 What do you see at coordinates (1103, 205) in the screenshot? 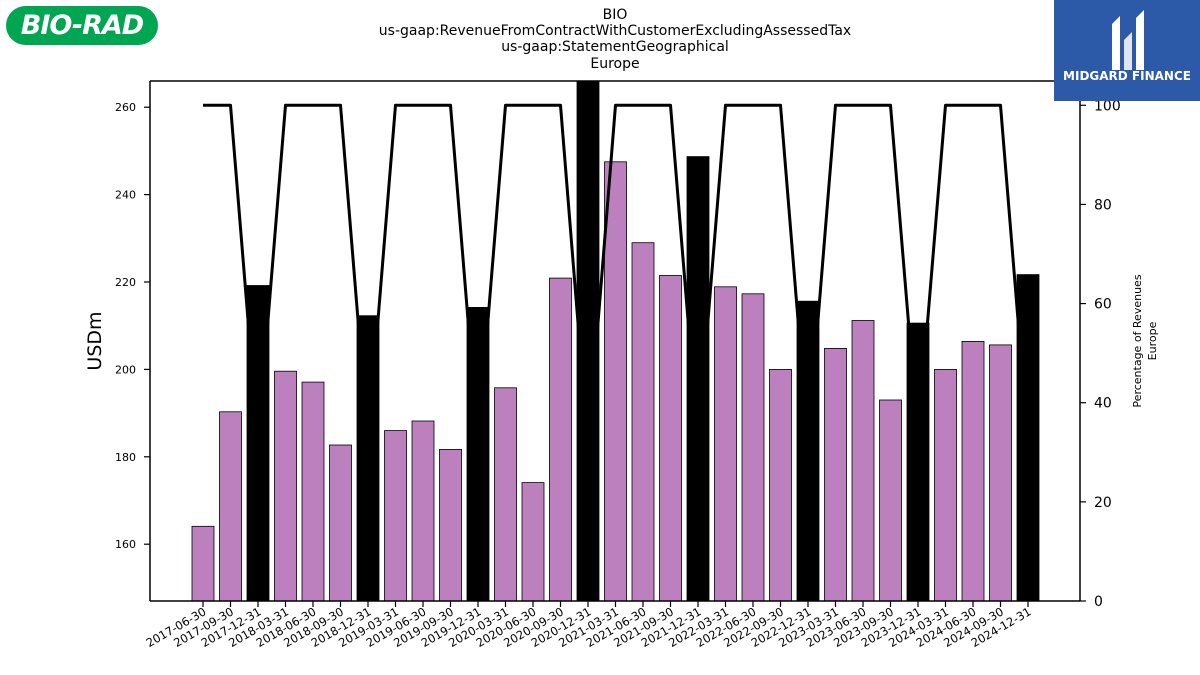
I see `y2-tick-label-80: 80` at bounding box center [1103, 205].